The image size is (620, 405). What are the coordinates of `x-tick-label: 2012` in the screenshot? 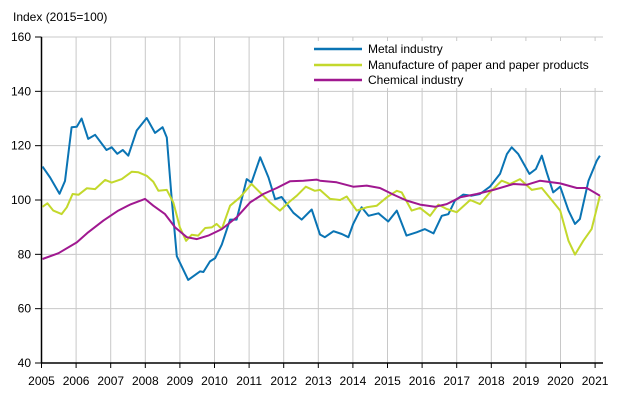 It's located at (283, 381).